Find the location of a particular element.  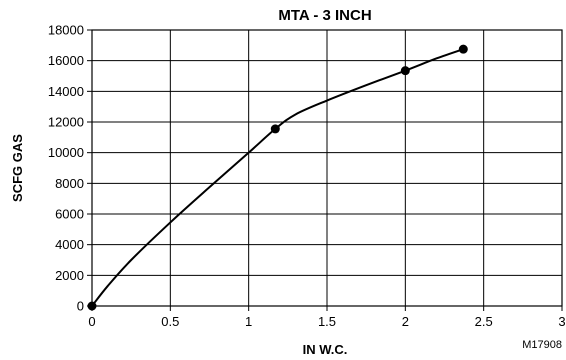

y-tick-label: 8000 is located at coordinates (69, 183).